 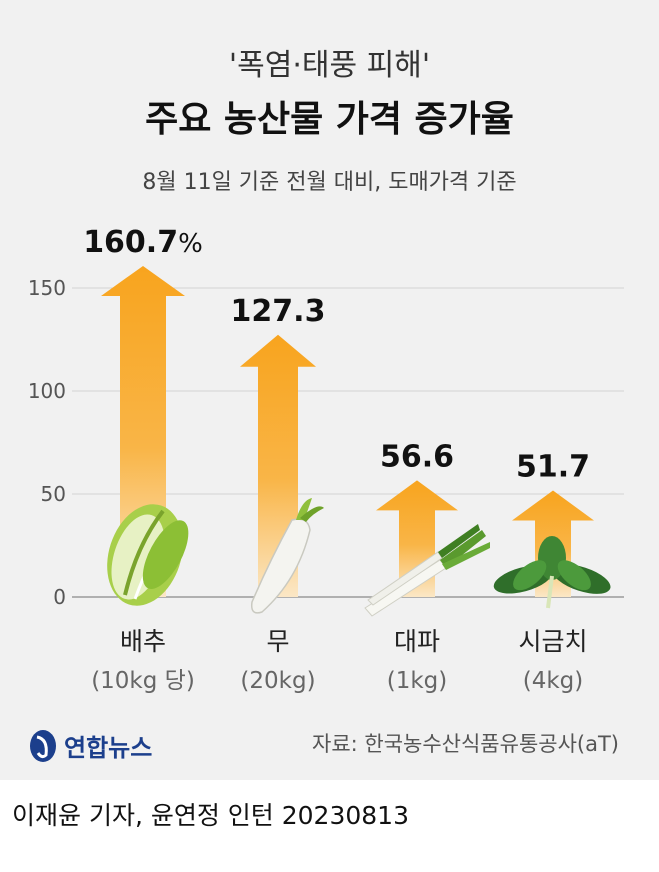 I want to click on percent-suffix: %, so click(x=190, y=244).